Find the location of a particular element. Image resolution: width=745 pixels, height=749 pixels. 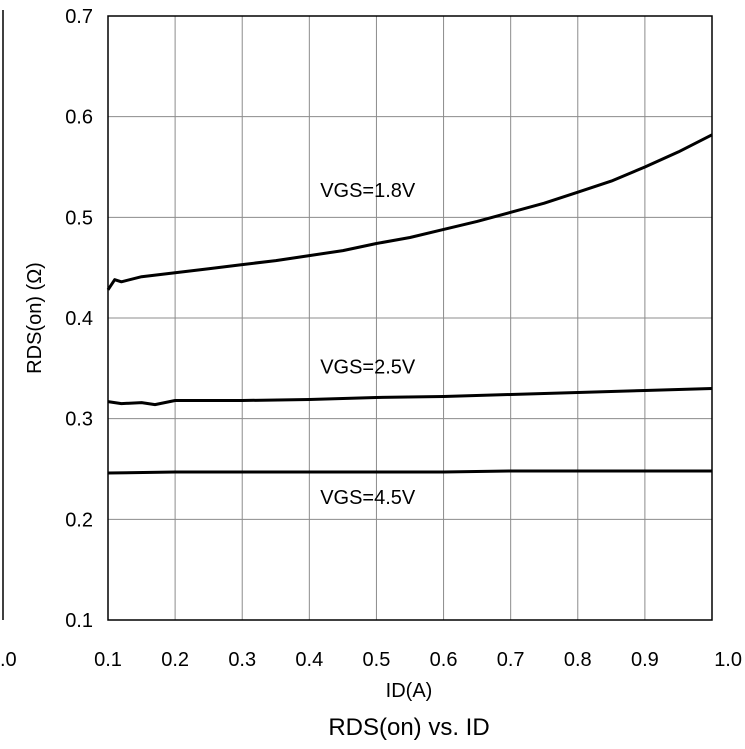

x-tick-labels: 0.1 0.2 0.3 0.4 0.5 0.6 0.7 0.8 0.9 1.0 is located at coordinates (418, 660).